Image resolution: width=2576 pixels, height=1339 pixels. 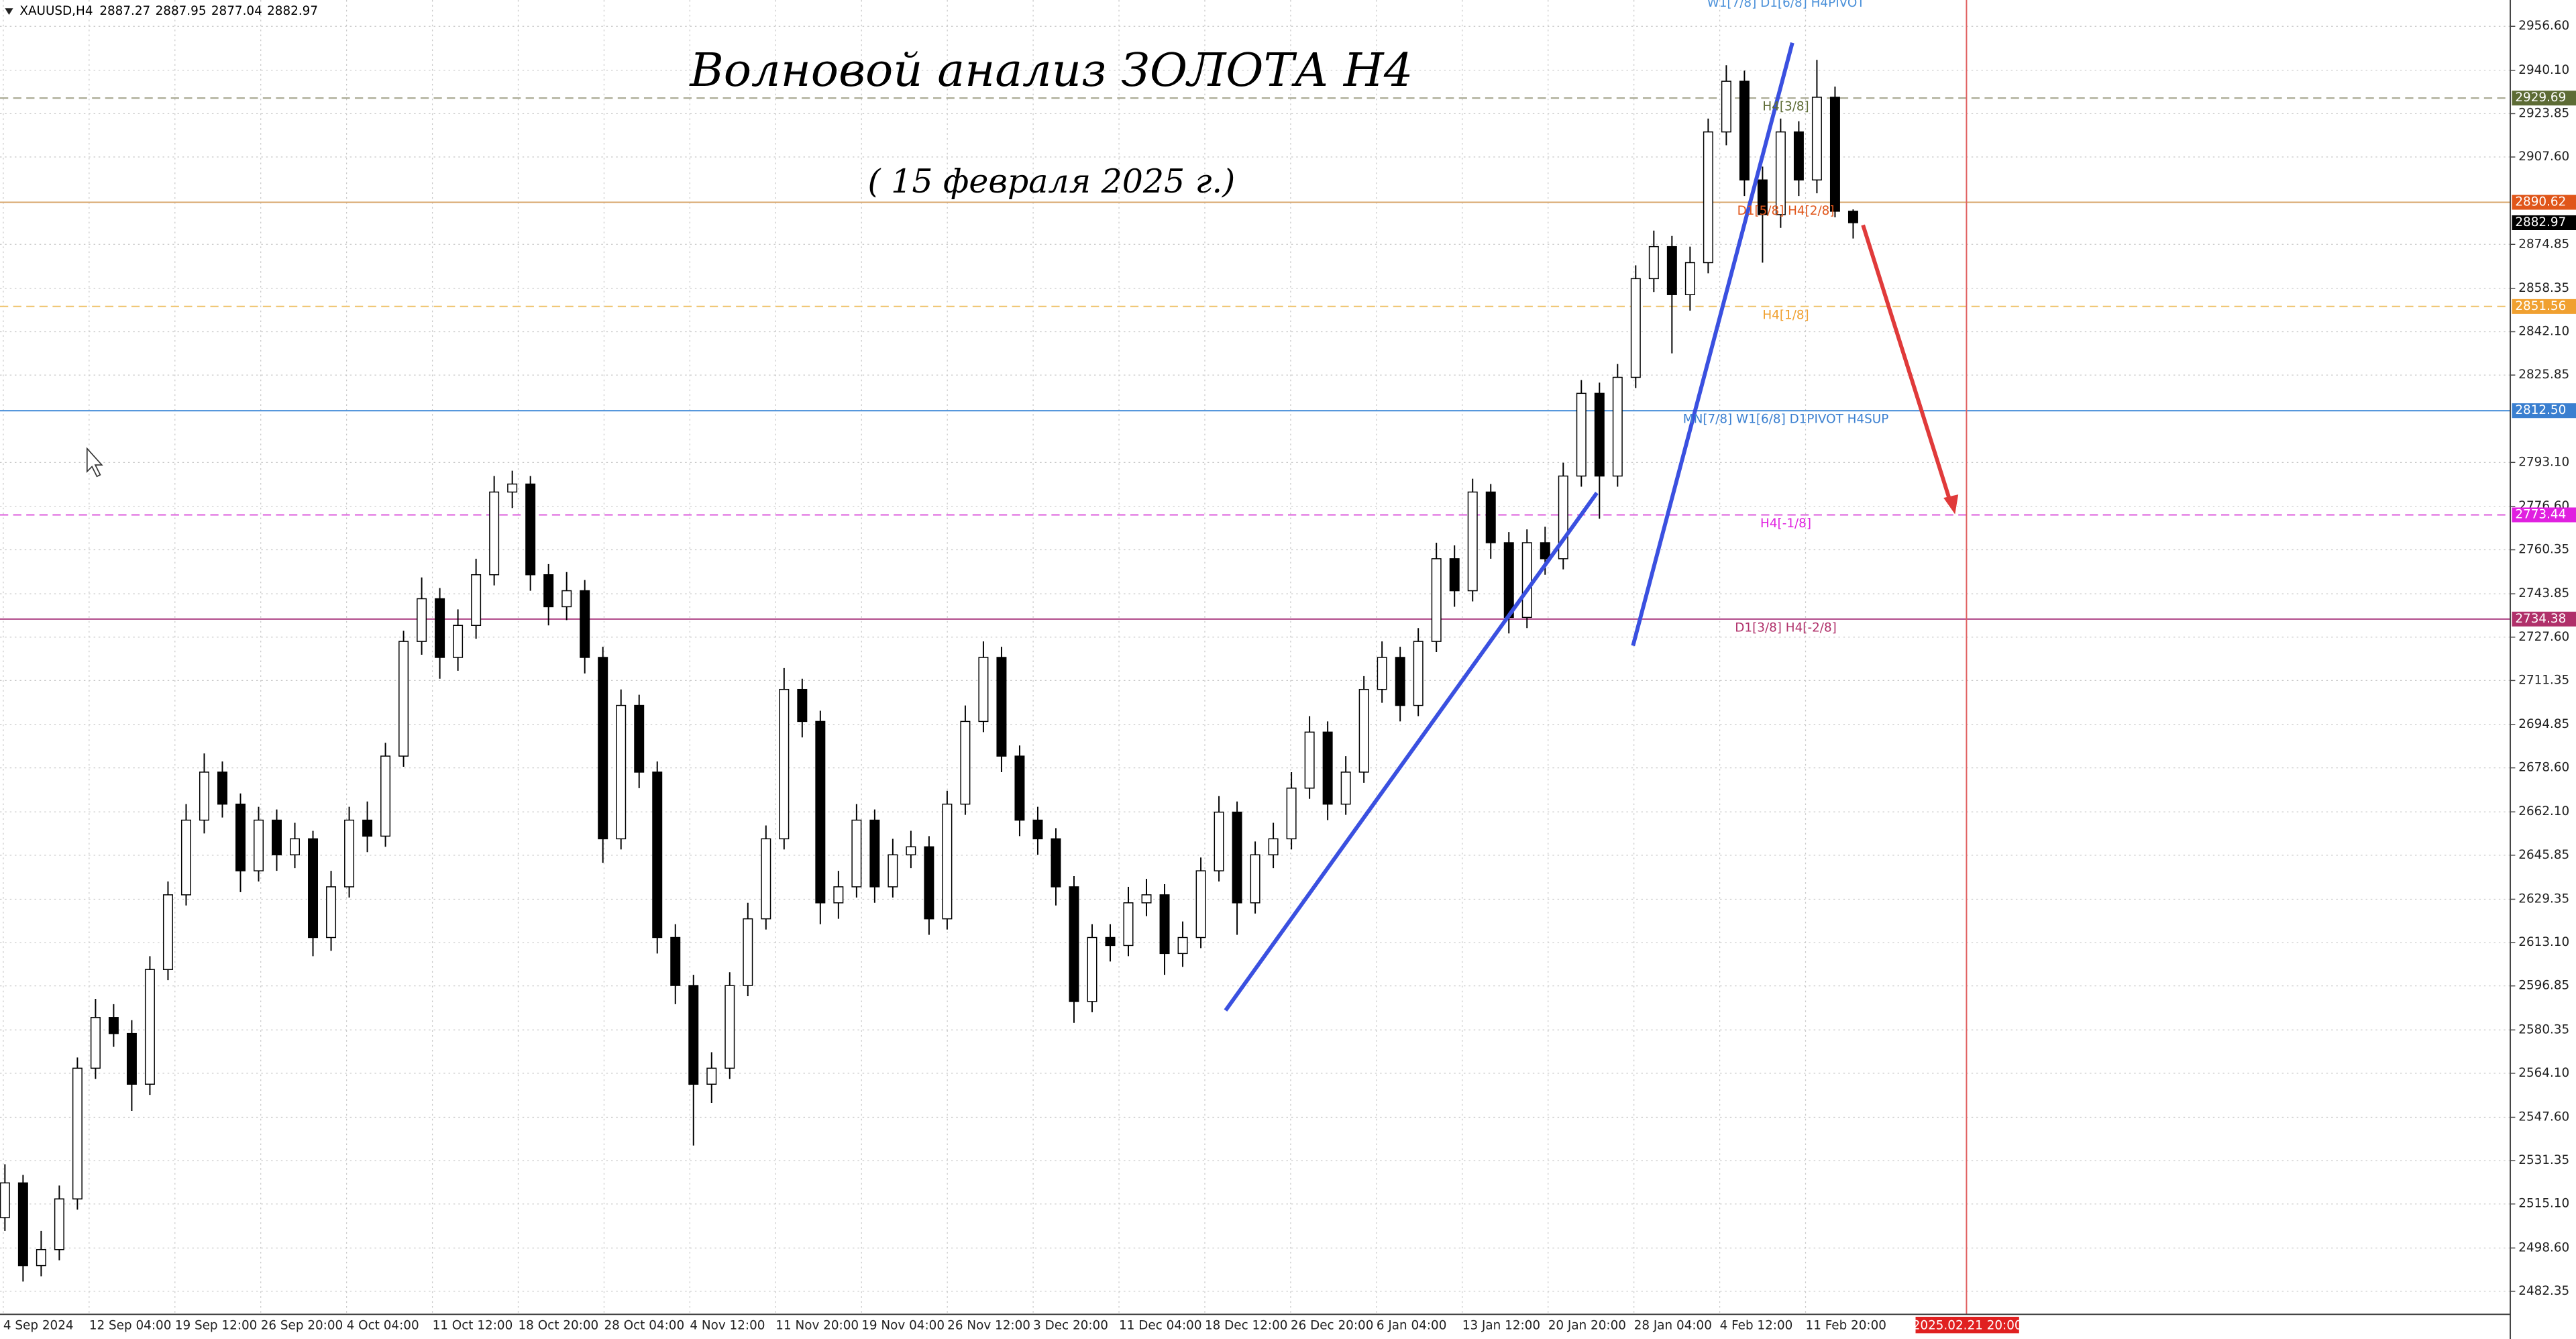 I want to click on level-price-label: 2851.56, so click(x=2540, y=306).